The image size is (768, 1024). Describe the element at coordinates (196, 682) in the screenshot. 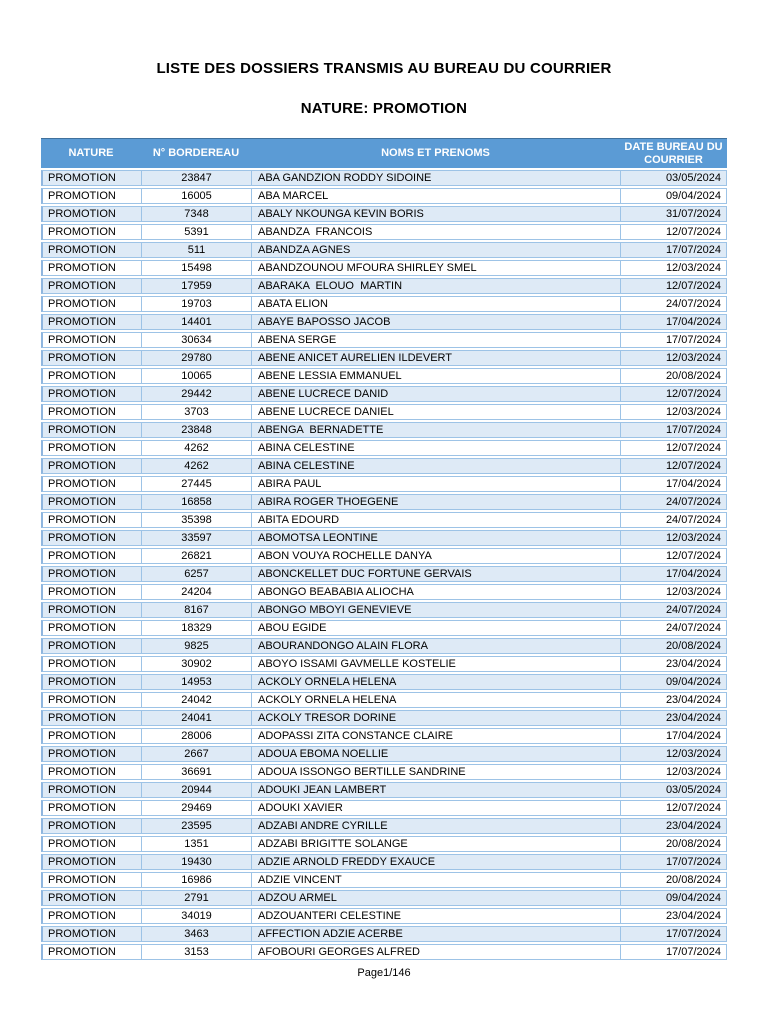

I see `cell-bordereau: 14953` at that location.